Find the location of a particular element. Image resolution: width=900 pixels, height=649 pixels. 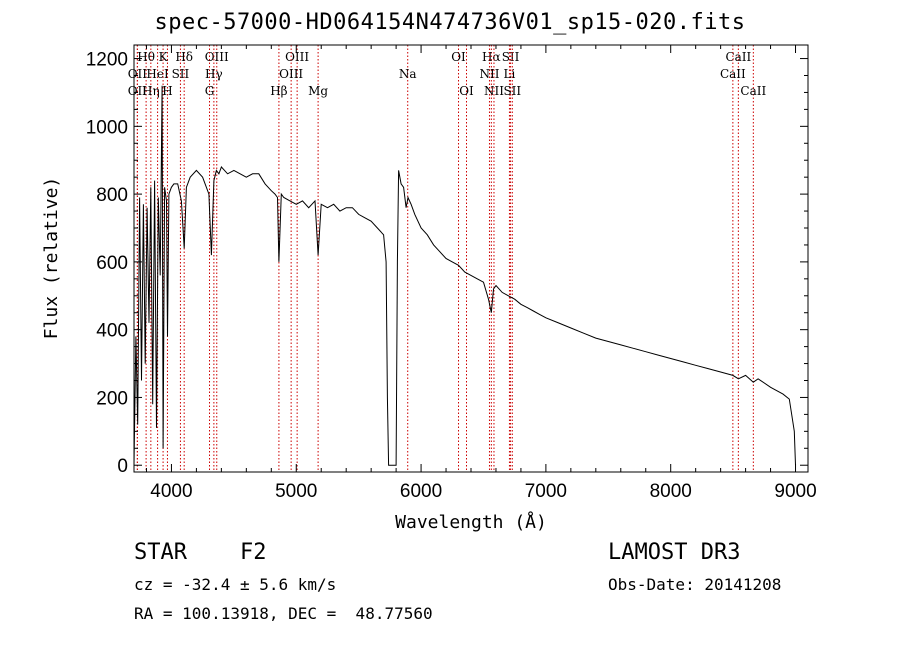

marker-label: Hβ is located at coordinates (278, 91).